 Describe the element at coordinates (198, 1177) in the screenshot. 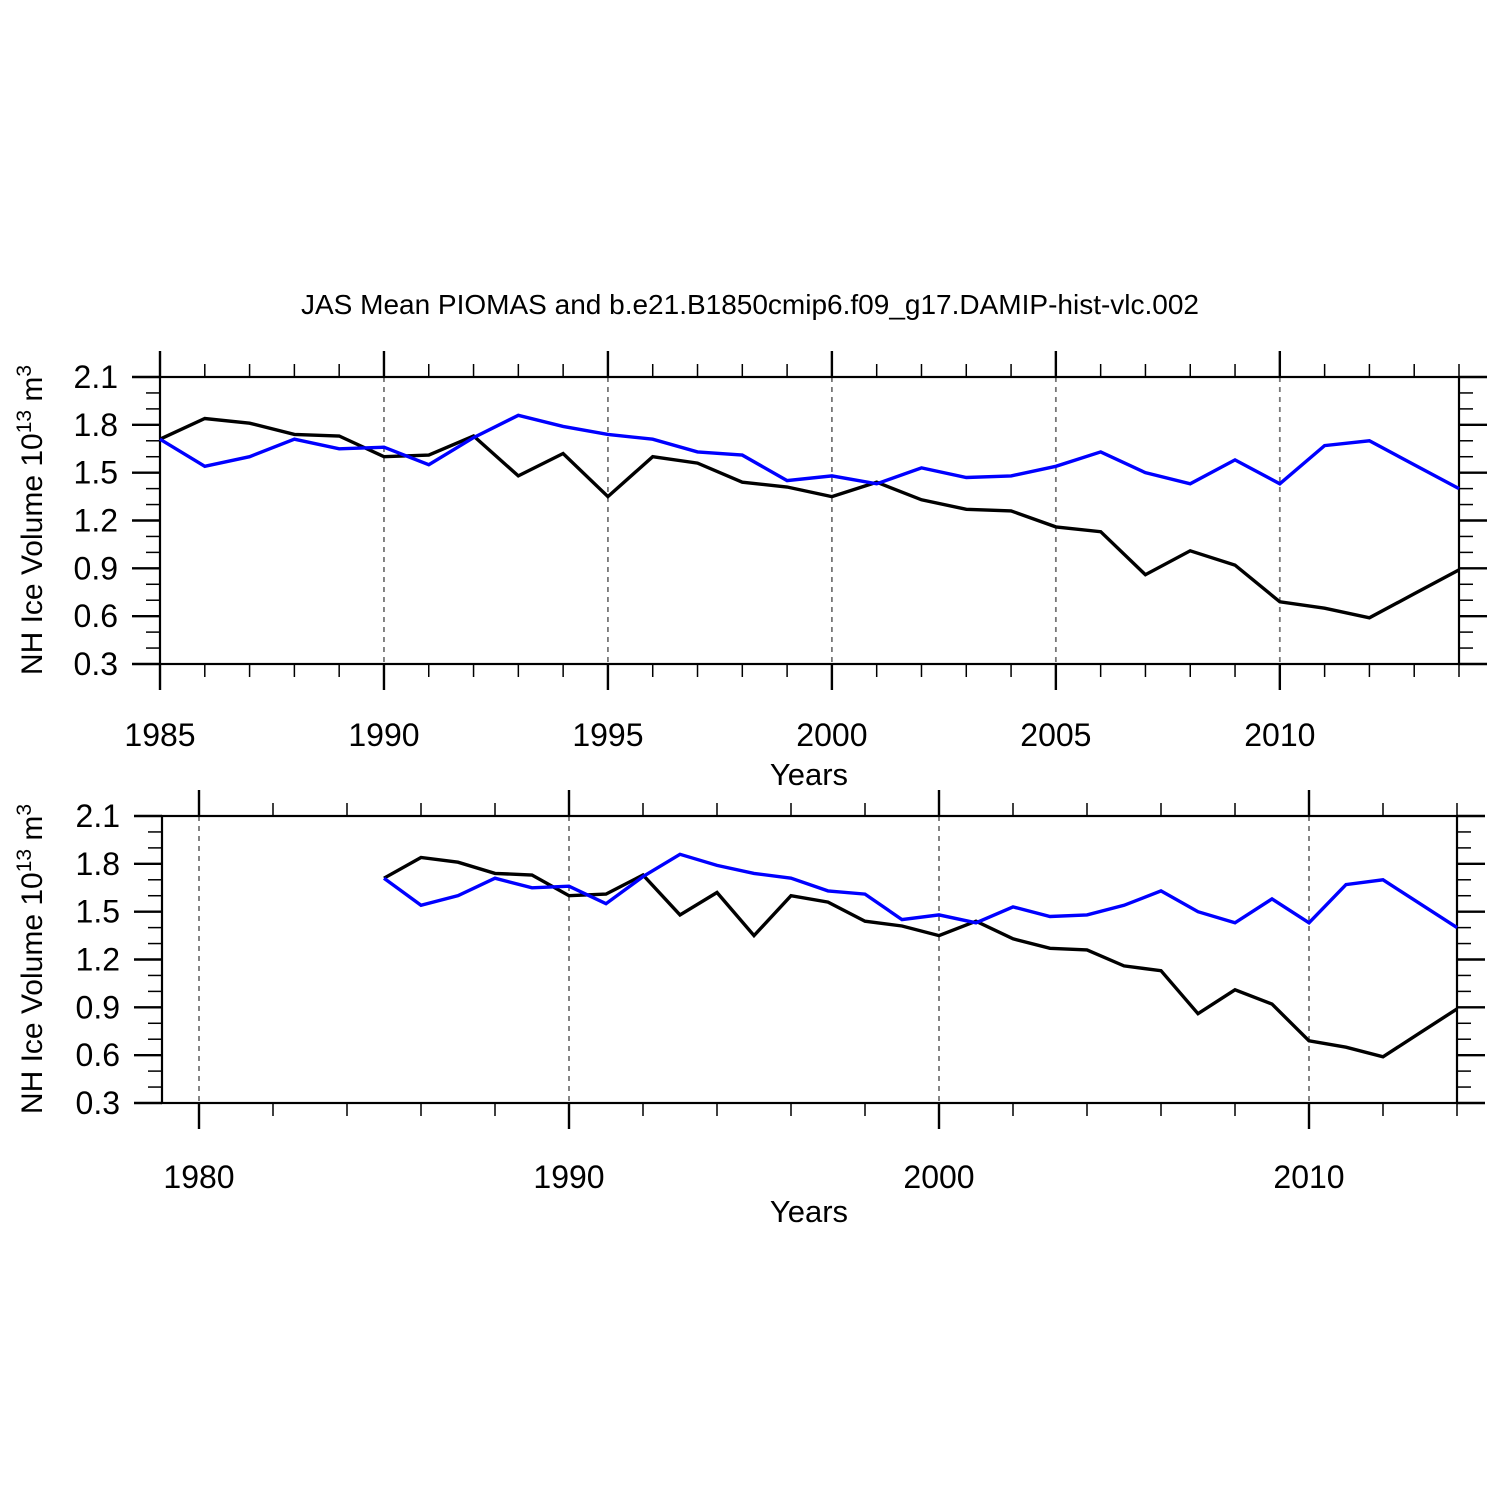

I see `x-tick-label-1980: 1980` at that location.